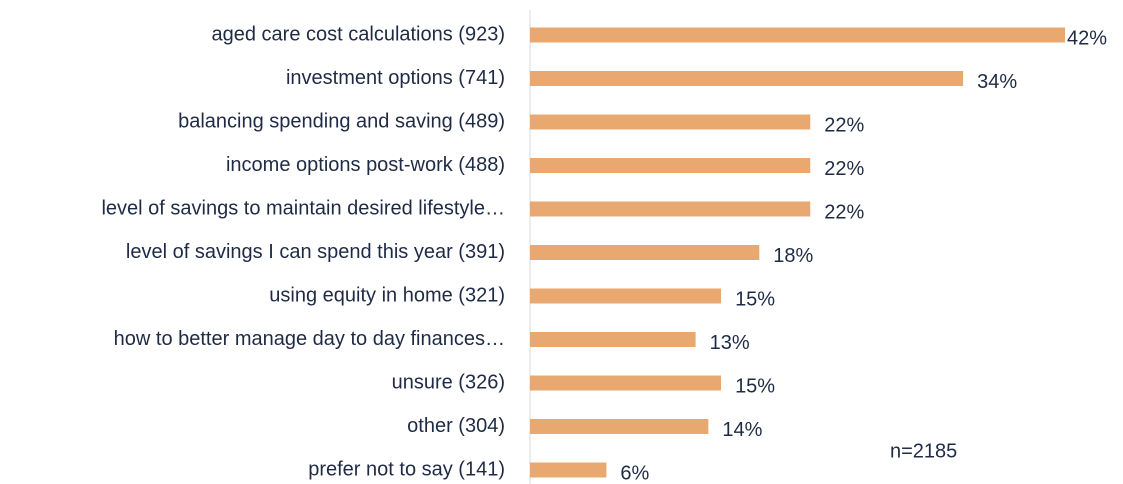  What do you see at coordinates (365, 165) in the screenshot?
I see `category-label: income options post-work (488)` at bounding box center [365, 165].